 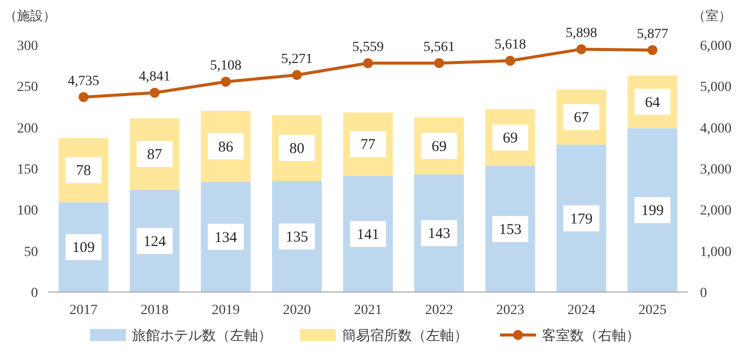 I want to click on legend-label: 旅館ホテル数（左軸）, so click(x=202, y=336).